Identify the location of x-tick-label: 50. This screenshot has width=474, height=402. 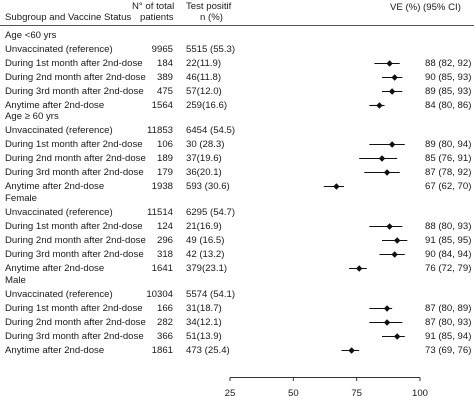
(293, 393).